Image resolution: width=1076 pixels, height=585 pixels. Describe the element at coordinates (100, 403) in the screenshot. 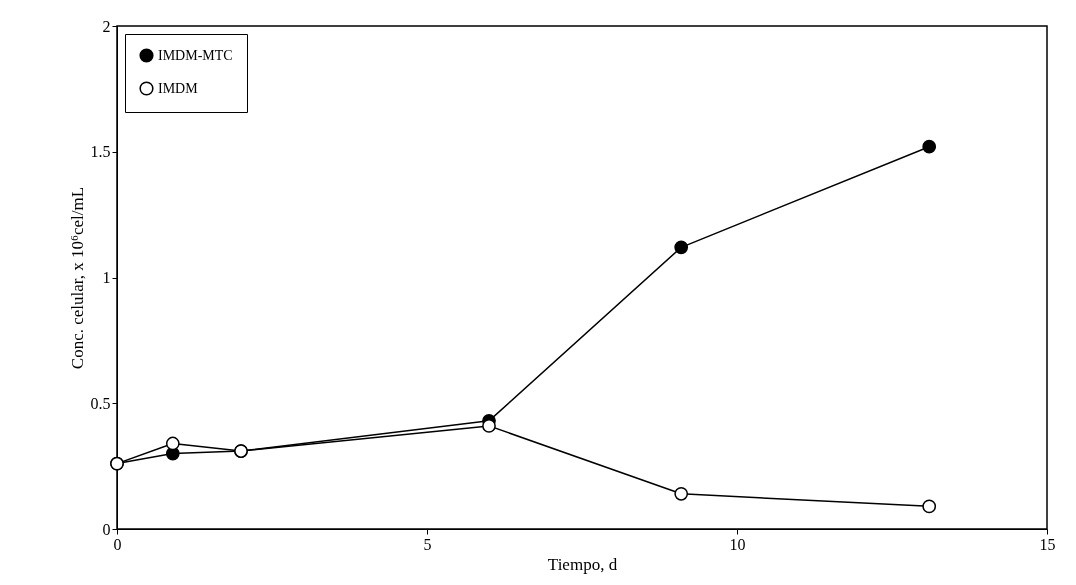

I see `y-tick-label: 0.5` at that location.